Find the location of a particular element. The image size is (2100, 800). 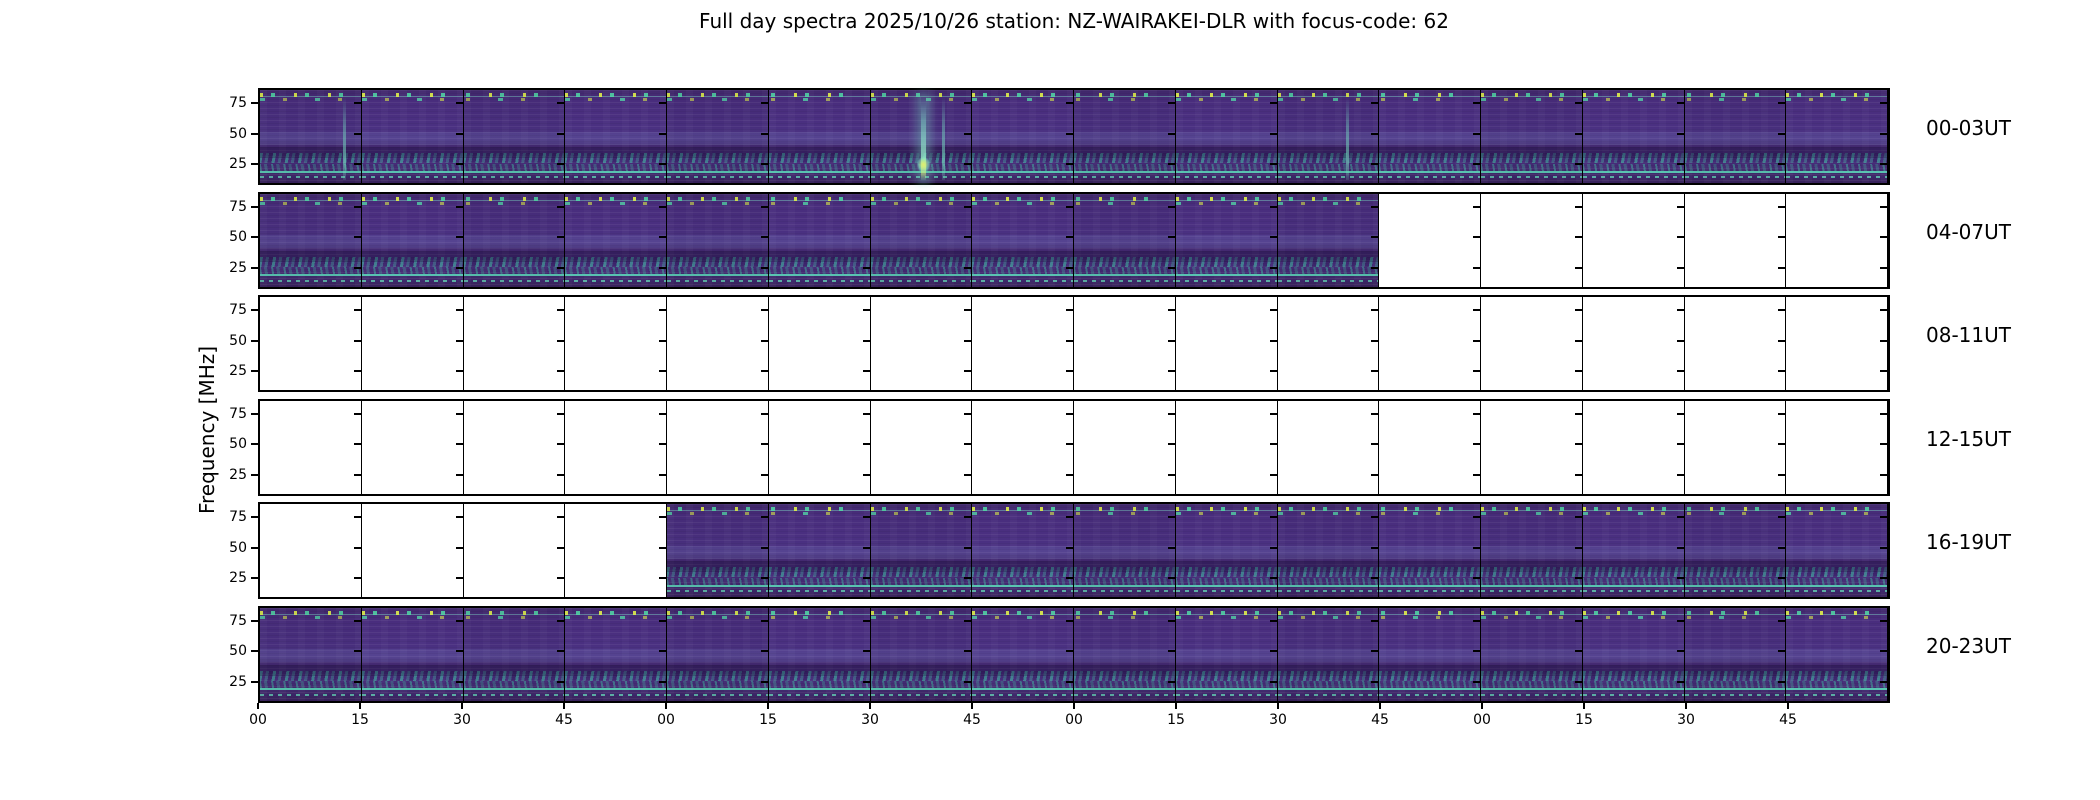

spectra-row-04-07UT: 75 50 25 04-07UT is located at coordinates (1120, 240).